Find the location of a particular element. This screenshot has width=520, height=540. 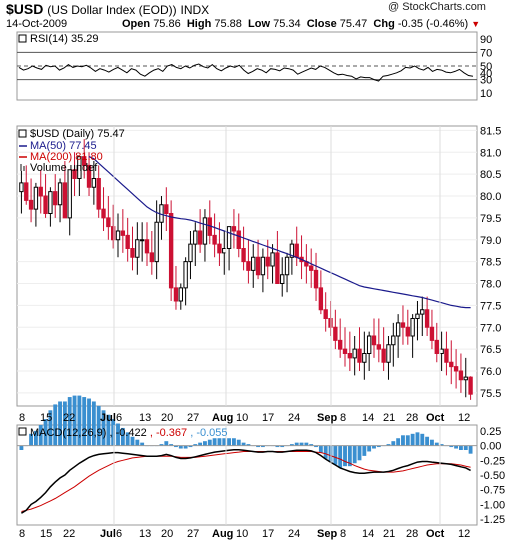

macd-x-tick-label: 13 is located at coordinates (145, 534).